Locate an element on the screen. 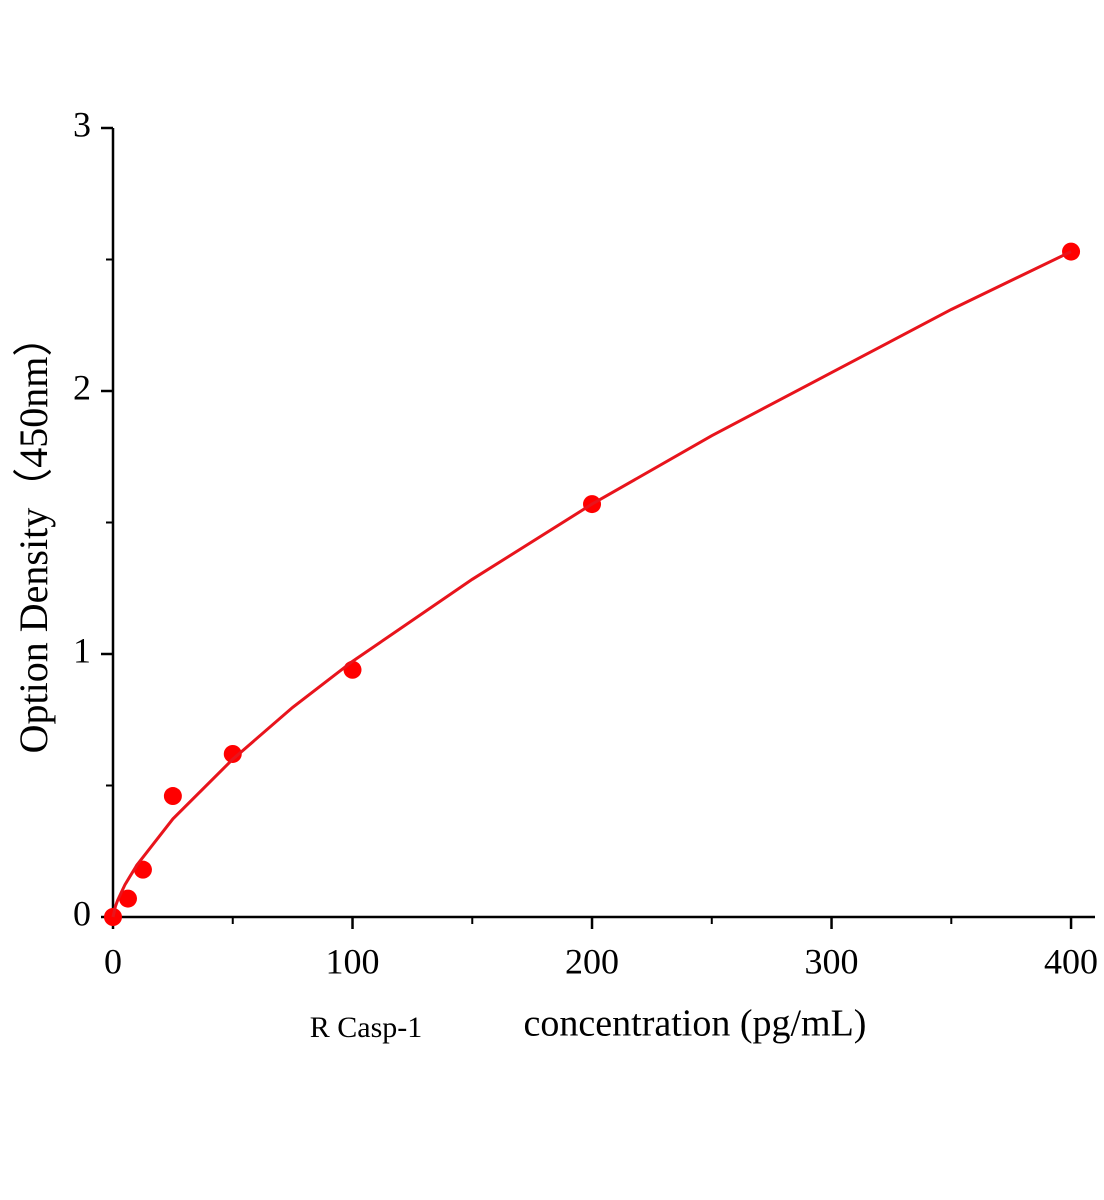 Image resolution: width=1104 pixels, height=1200 pixels. y-tick-label: 0 is located at coordinates (82, 913).